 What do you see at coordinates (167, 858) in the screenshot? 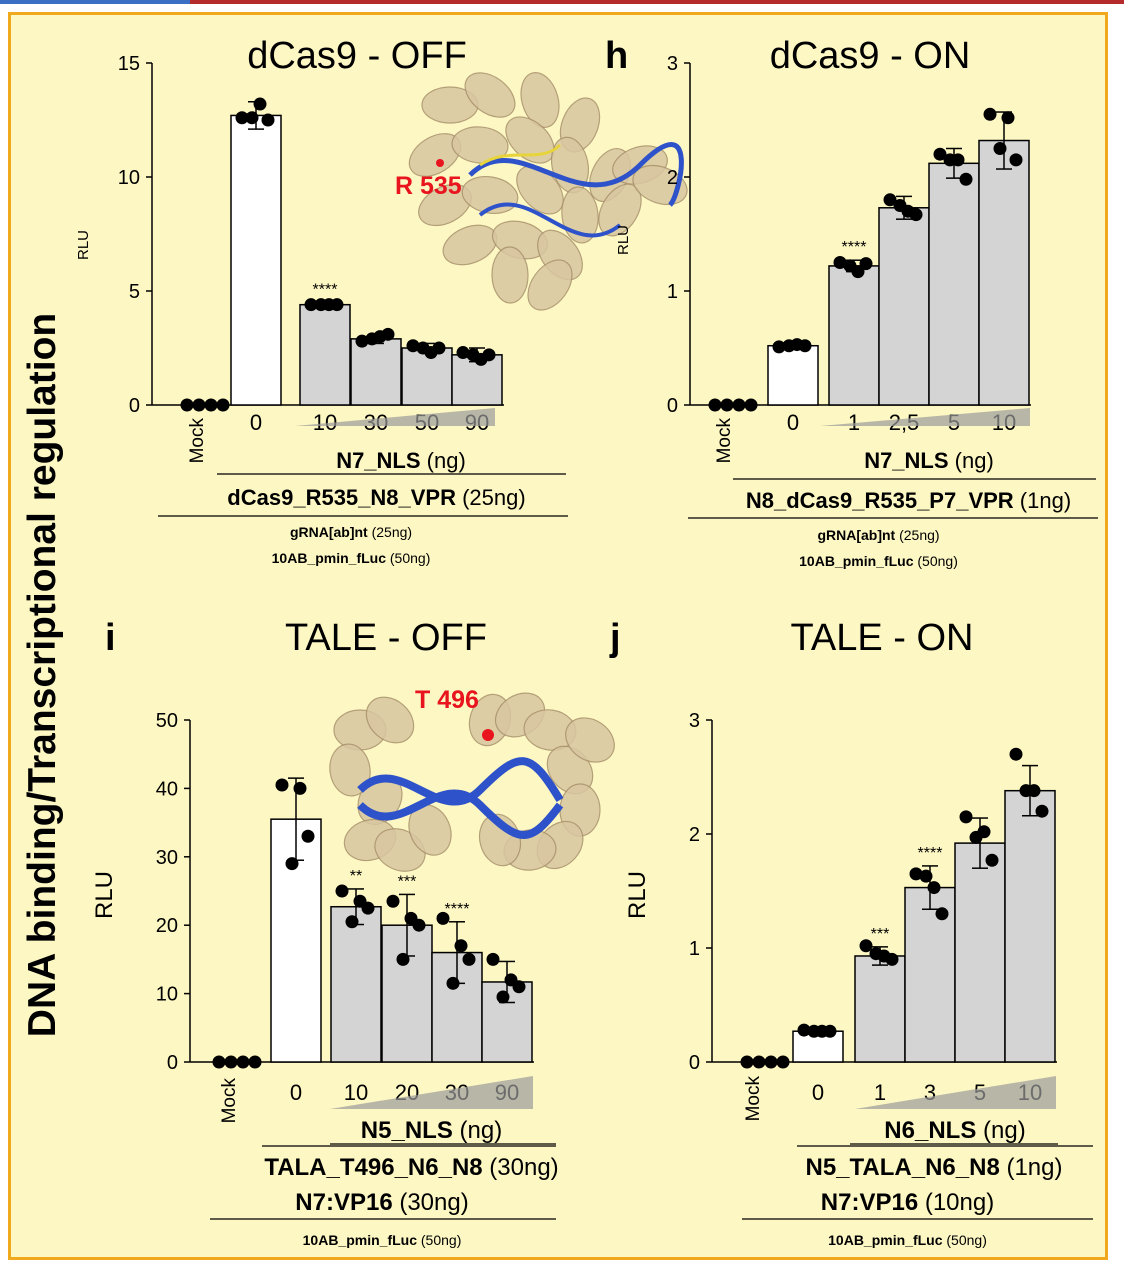
I see `y-tick-label: 30` at bounding box center [167, 858].